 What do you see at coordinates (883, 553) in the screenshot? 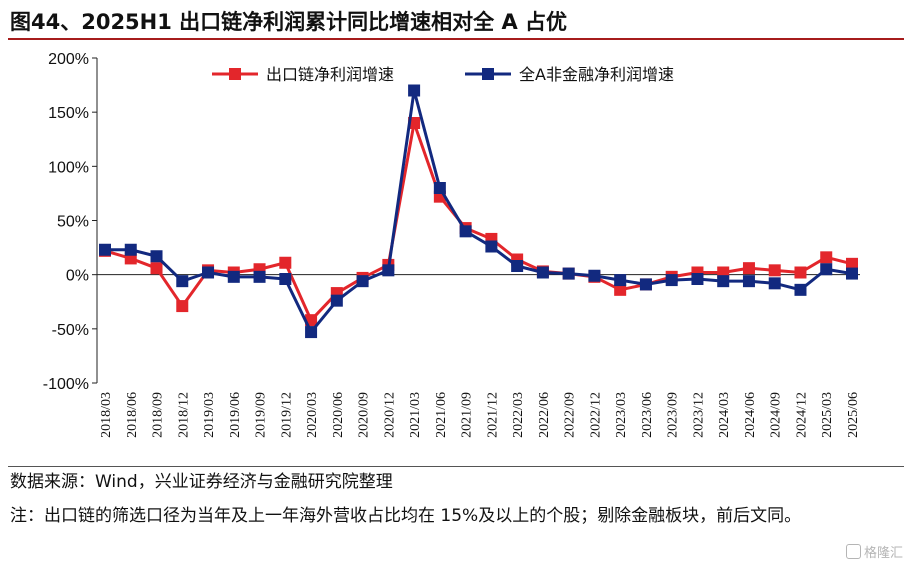
I see `watermark-text: 格隆汇` at bounding box center [883, 553].